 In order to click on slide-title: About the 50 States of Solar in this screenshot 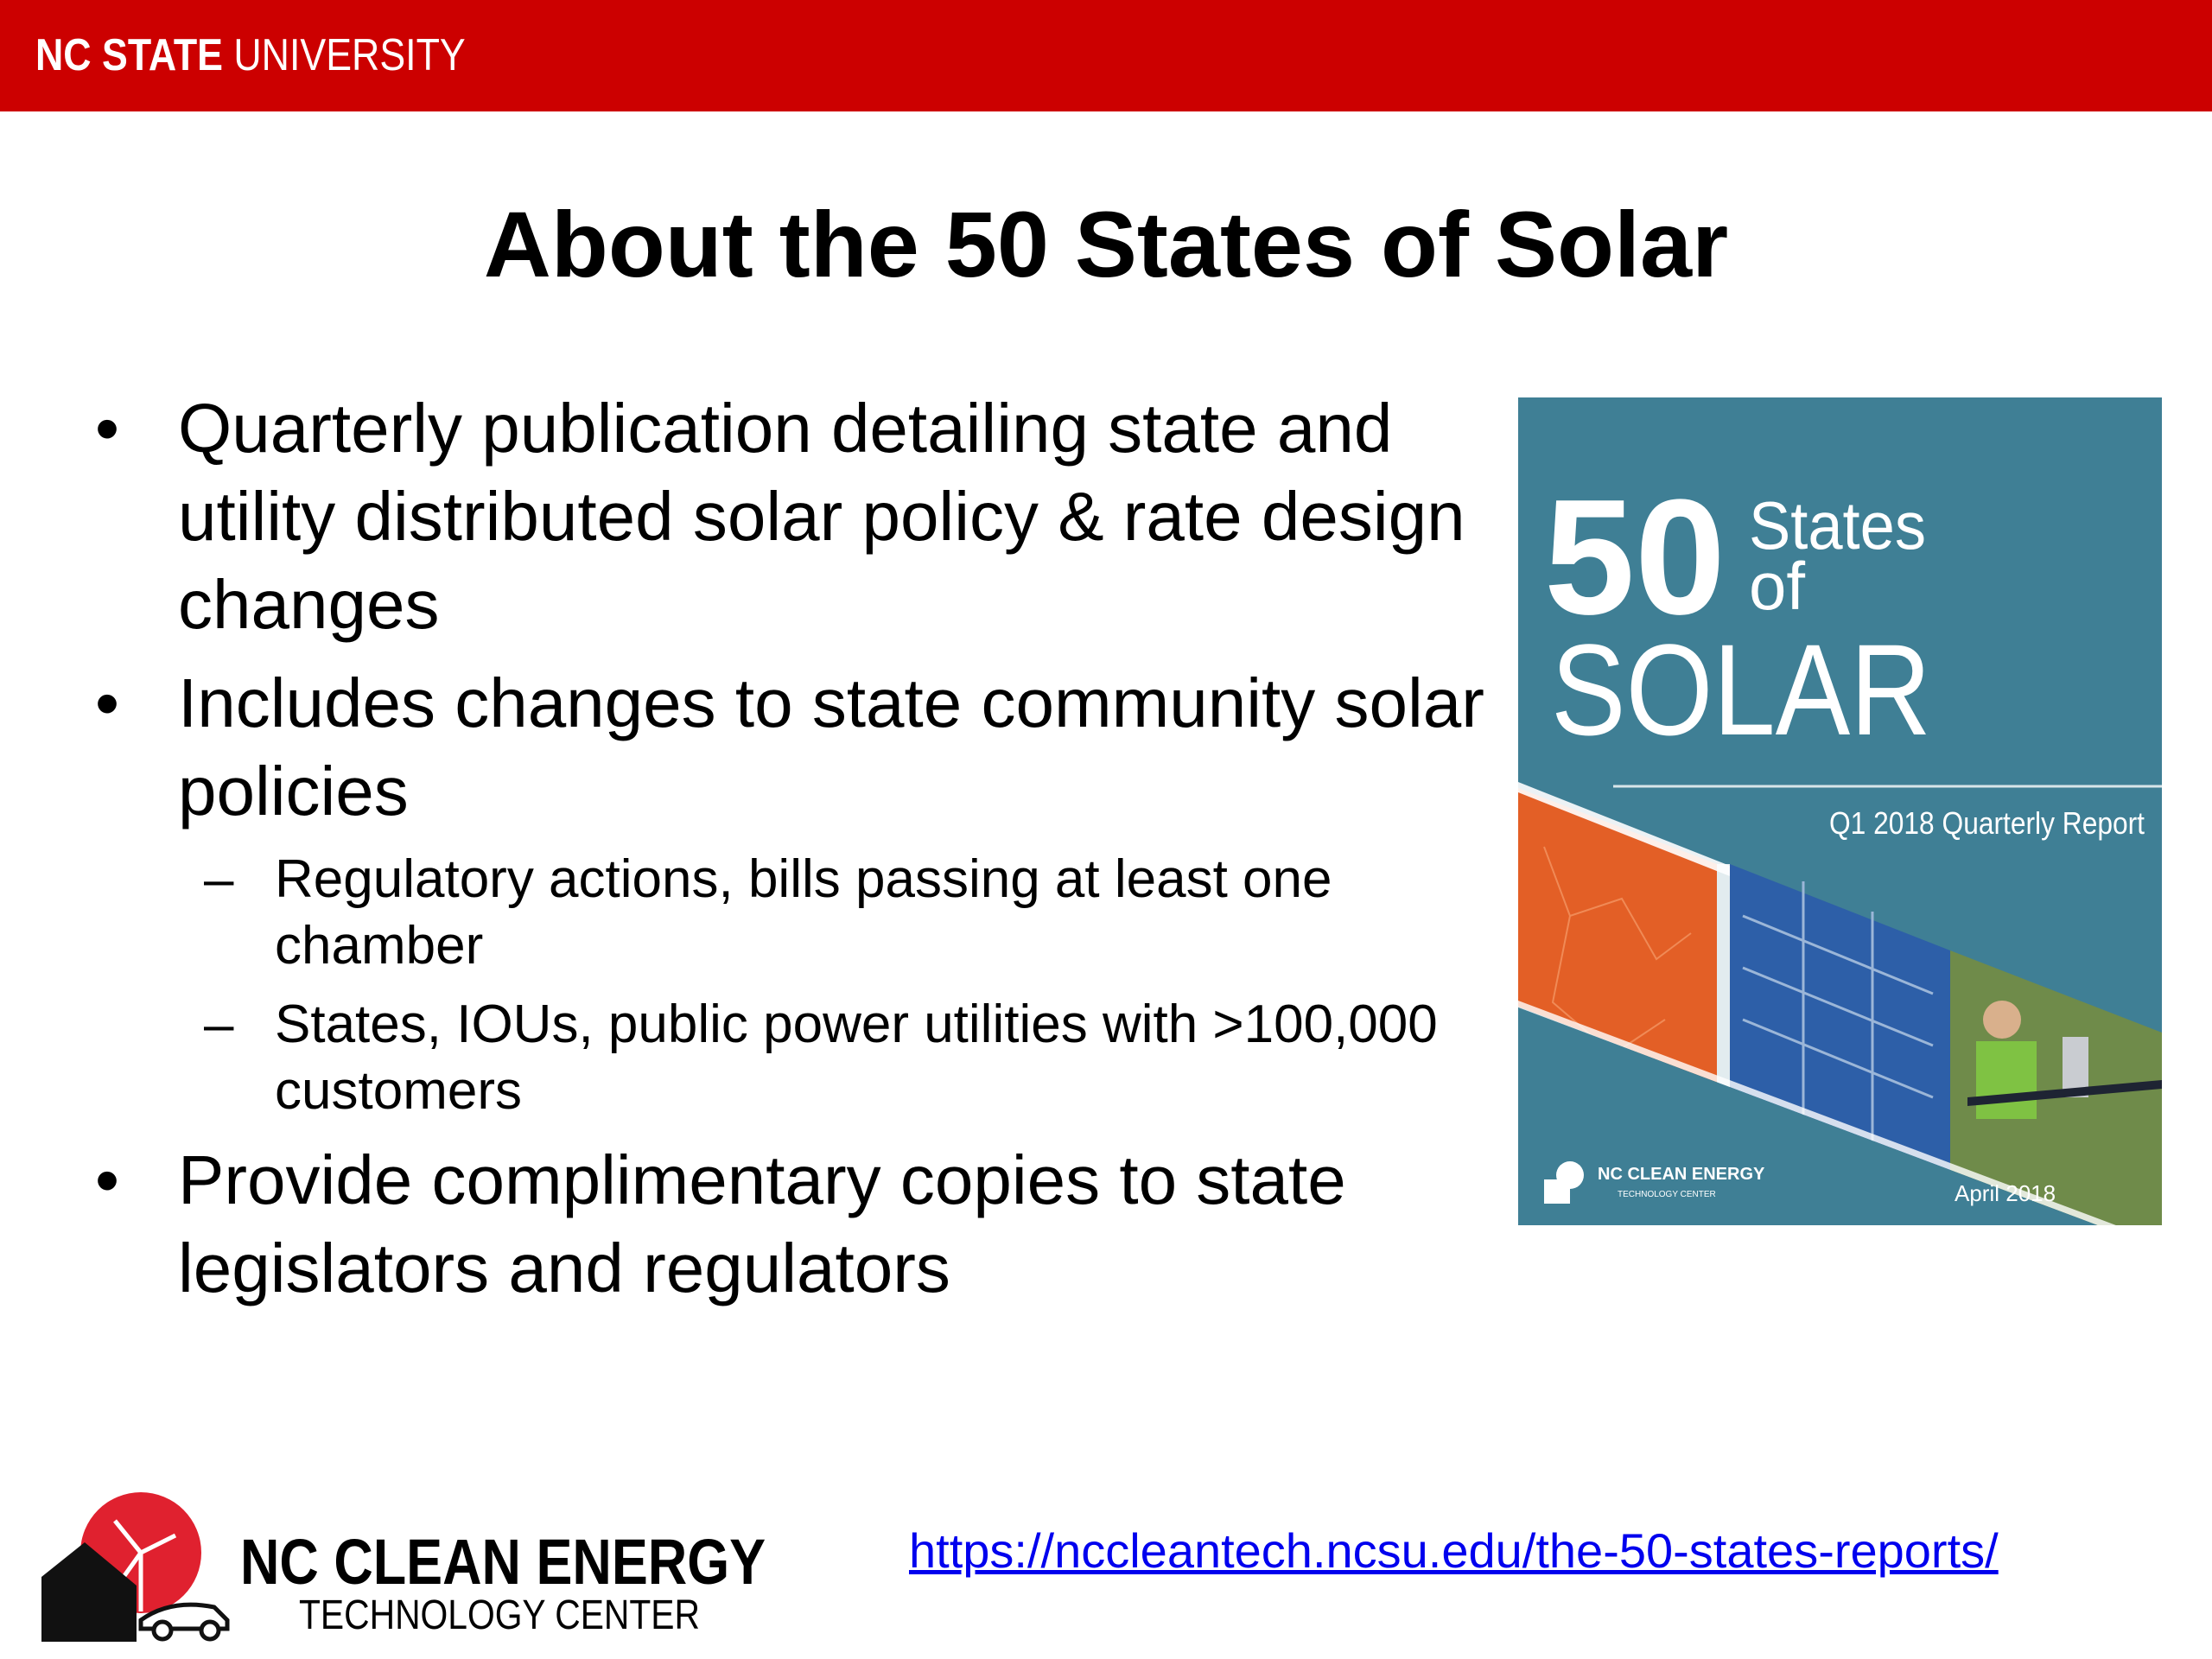, I will do `click(1106, 244)`.